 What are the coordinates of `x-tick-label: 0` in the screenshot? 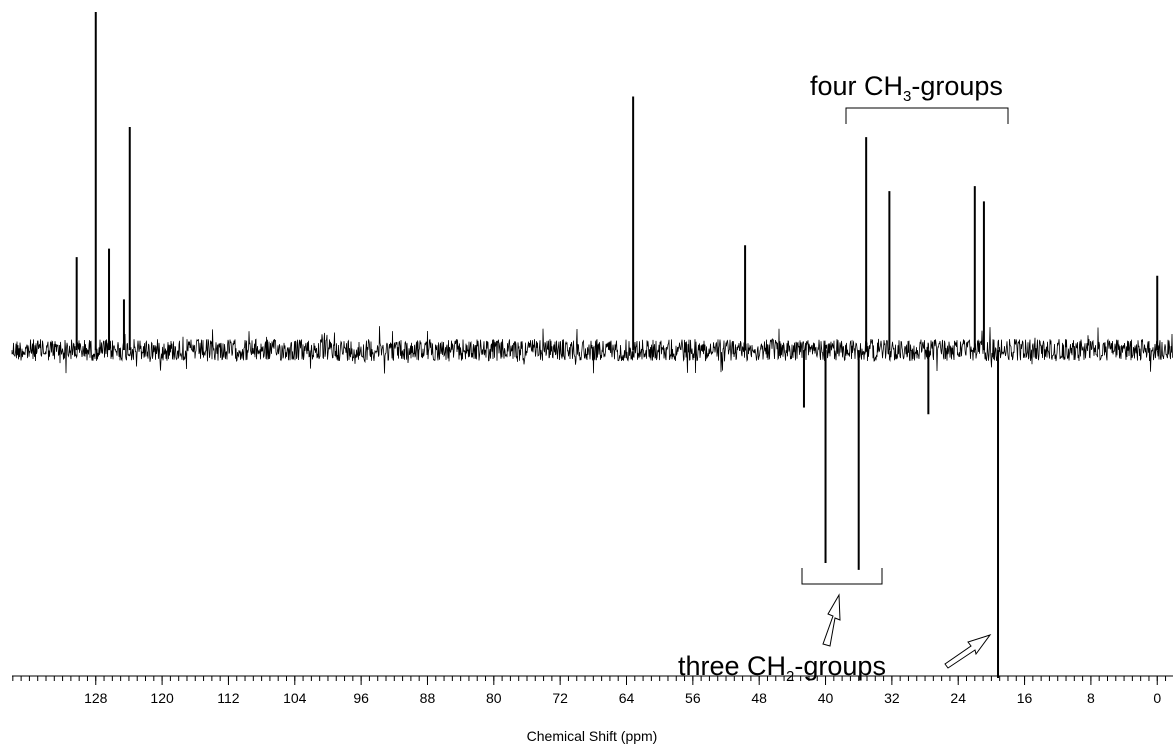 It's located at (1157, 698).